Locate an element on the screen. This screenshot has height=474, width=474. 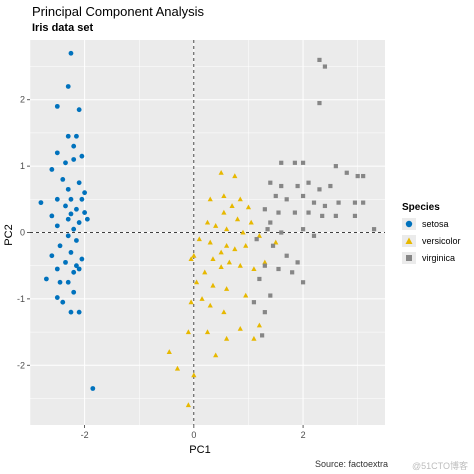
y-tick-label: -2 is located at coordinates (21, 365).